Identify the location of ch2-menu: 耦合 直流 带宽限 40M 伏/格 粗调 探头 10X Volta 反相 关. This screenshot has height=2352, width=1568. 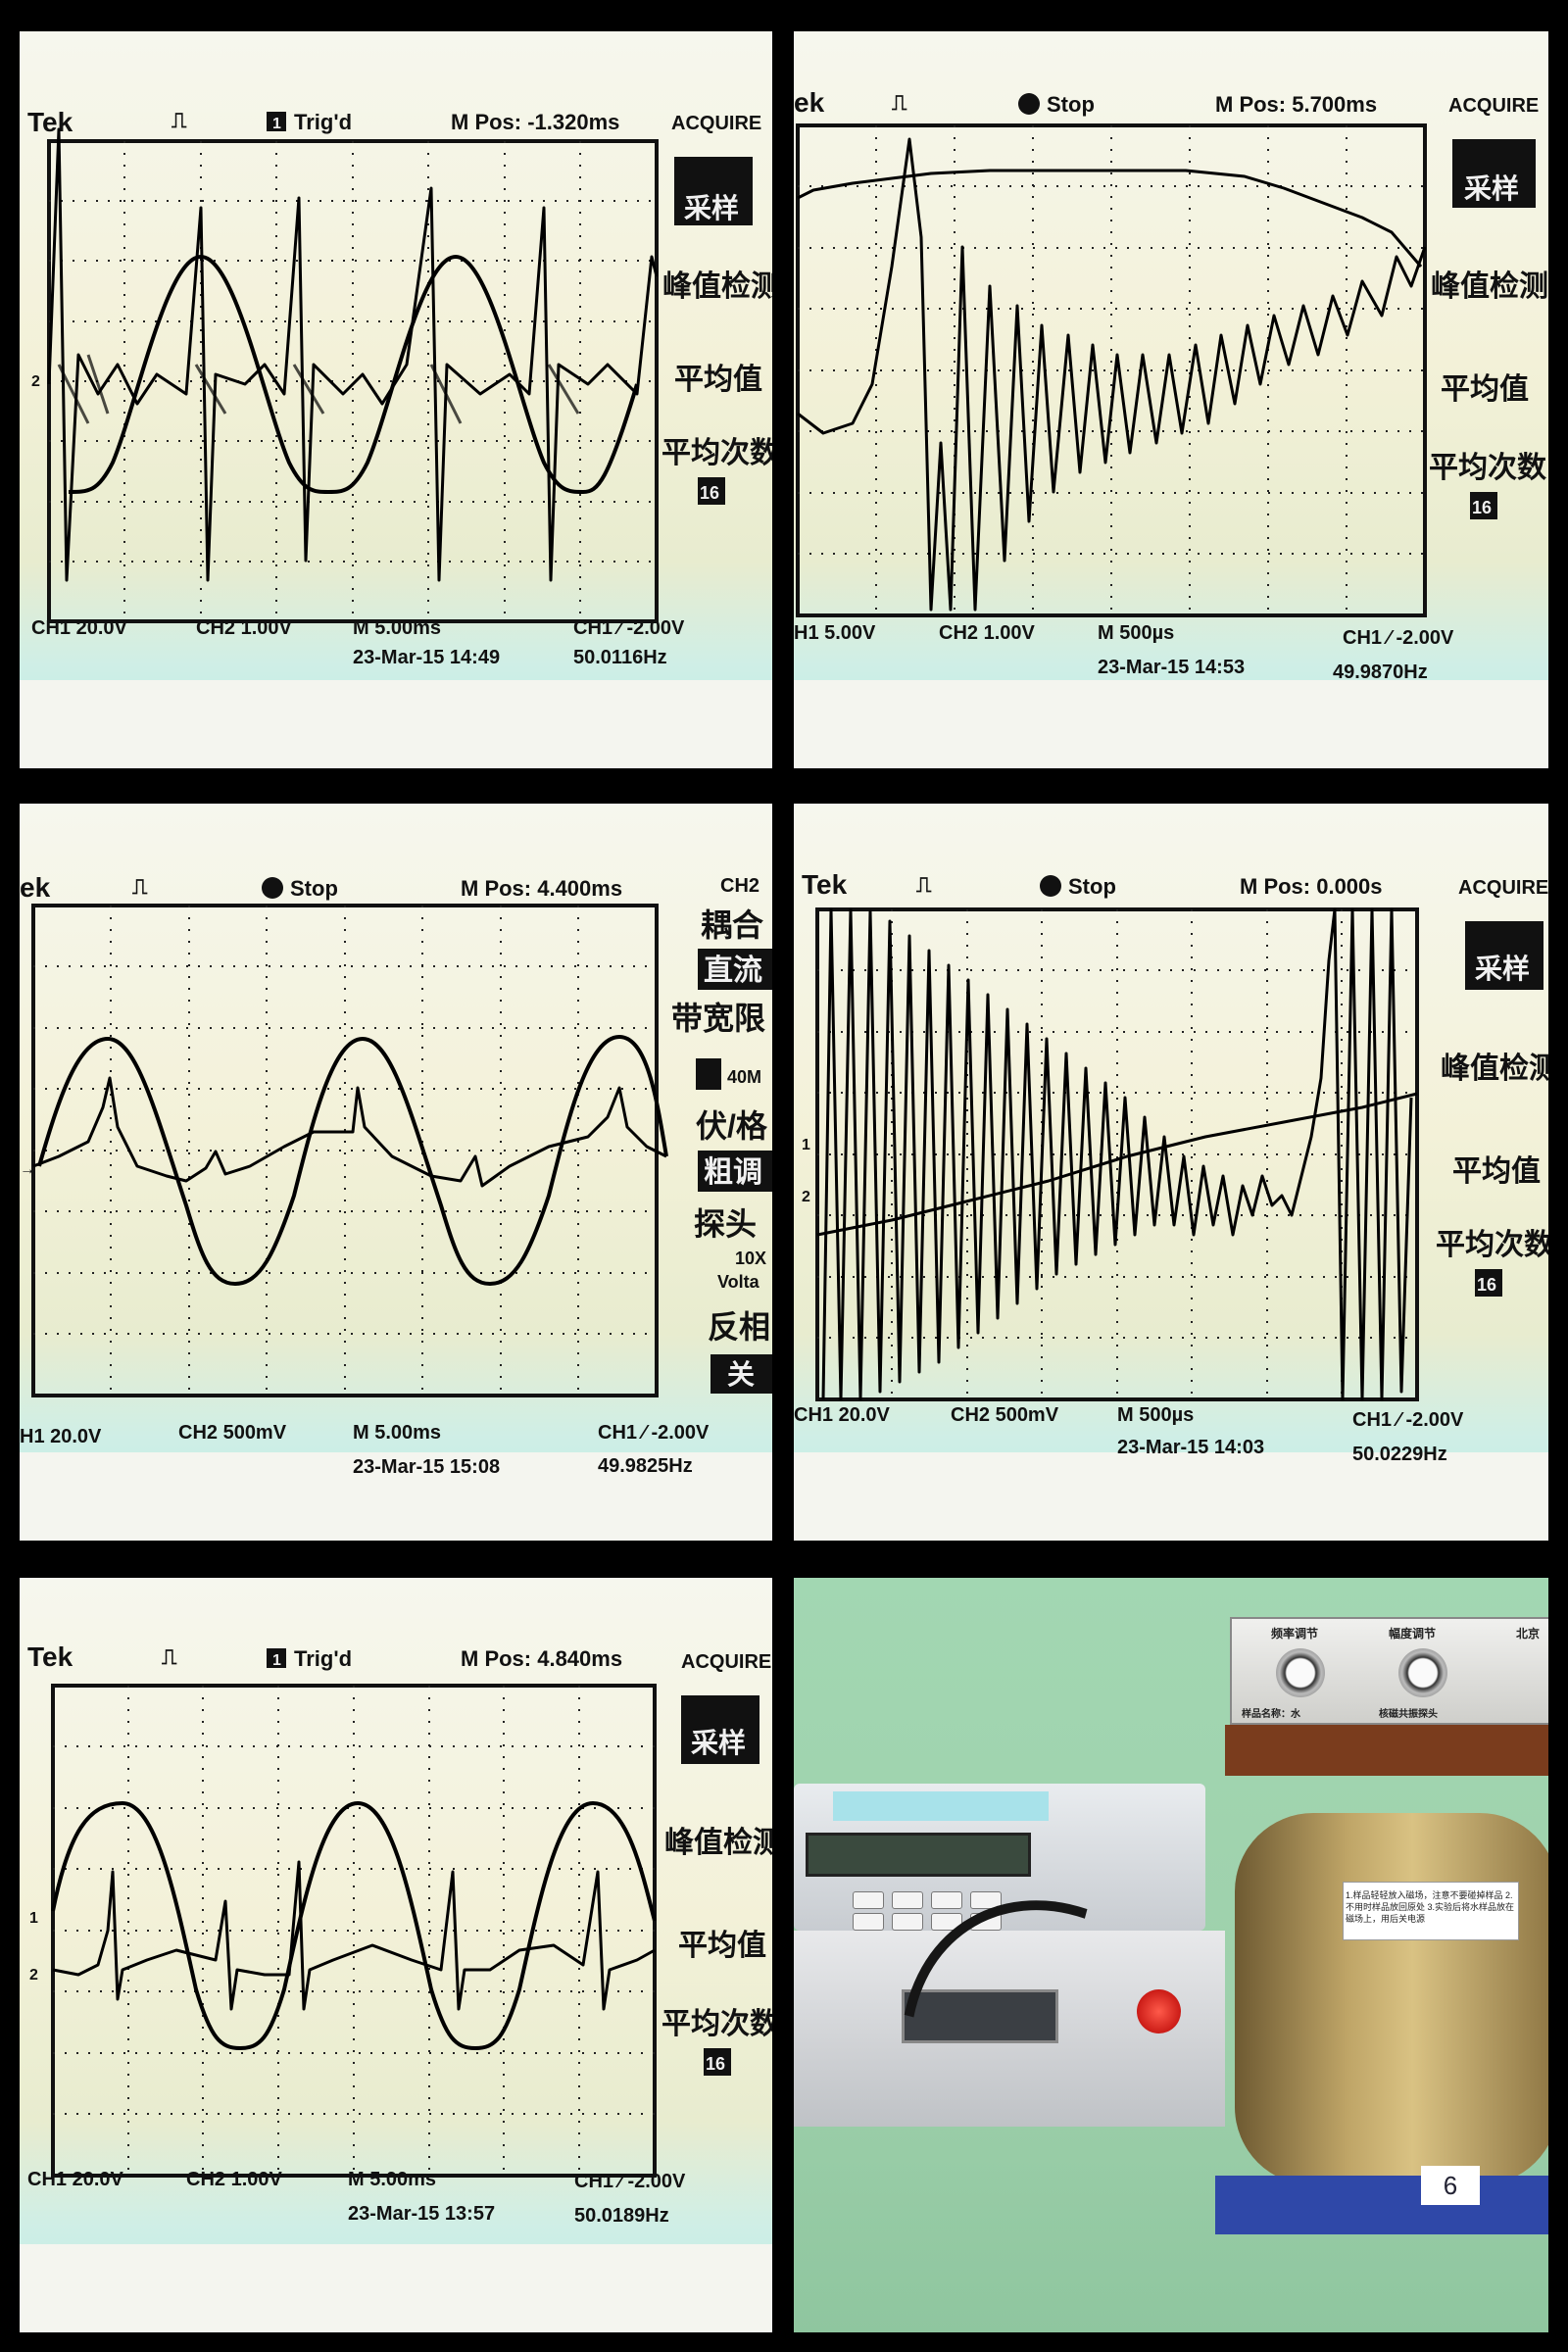
(721, 1150).